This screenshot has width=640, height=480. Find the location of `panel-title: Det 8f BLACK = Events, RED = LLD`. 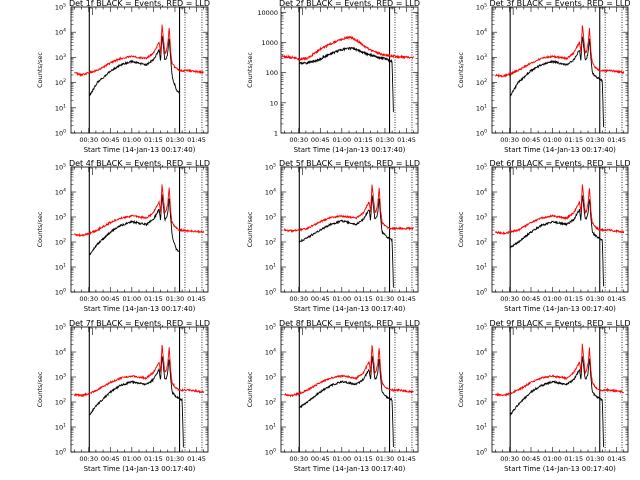

panel-title: Det 8f BLACK = Events, RED = LLD is located at coordinates (349, 323).